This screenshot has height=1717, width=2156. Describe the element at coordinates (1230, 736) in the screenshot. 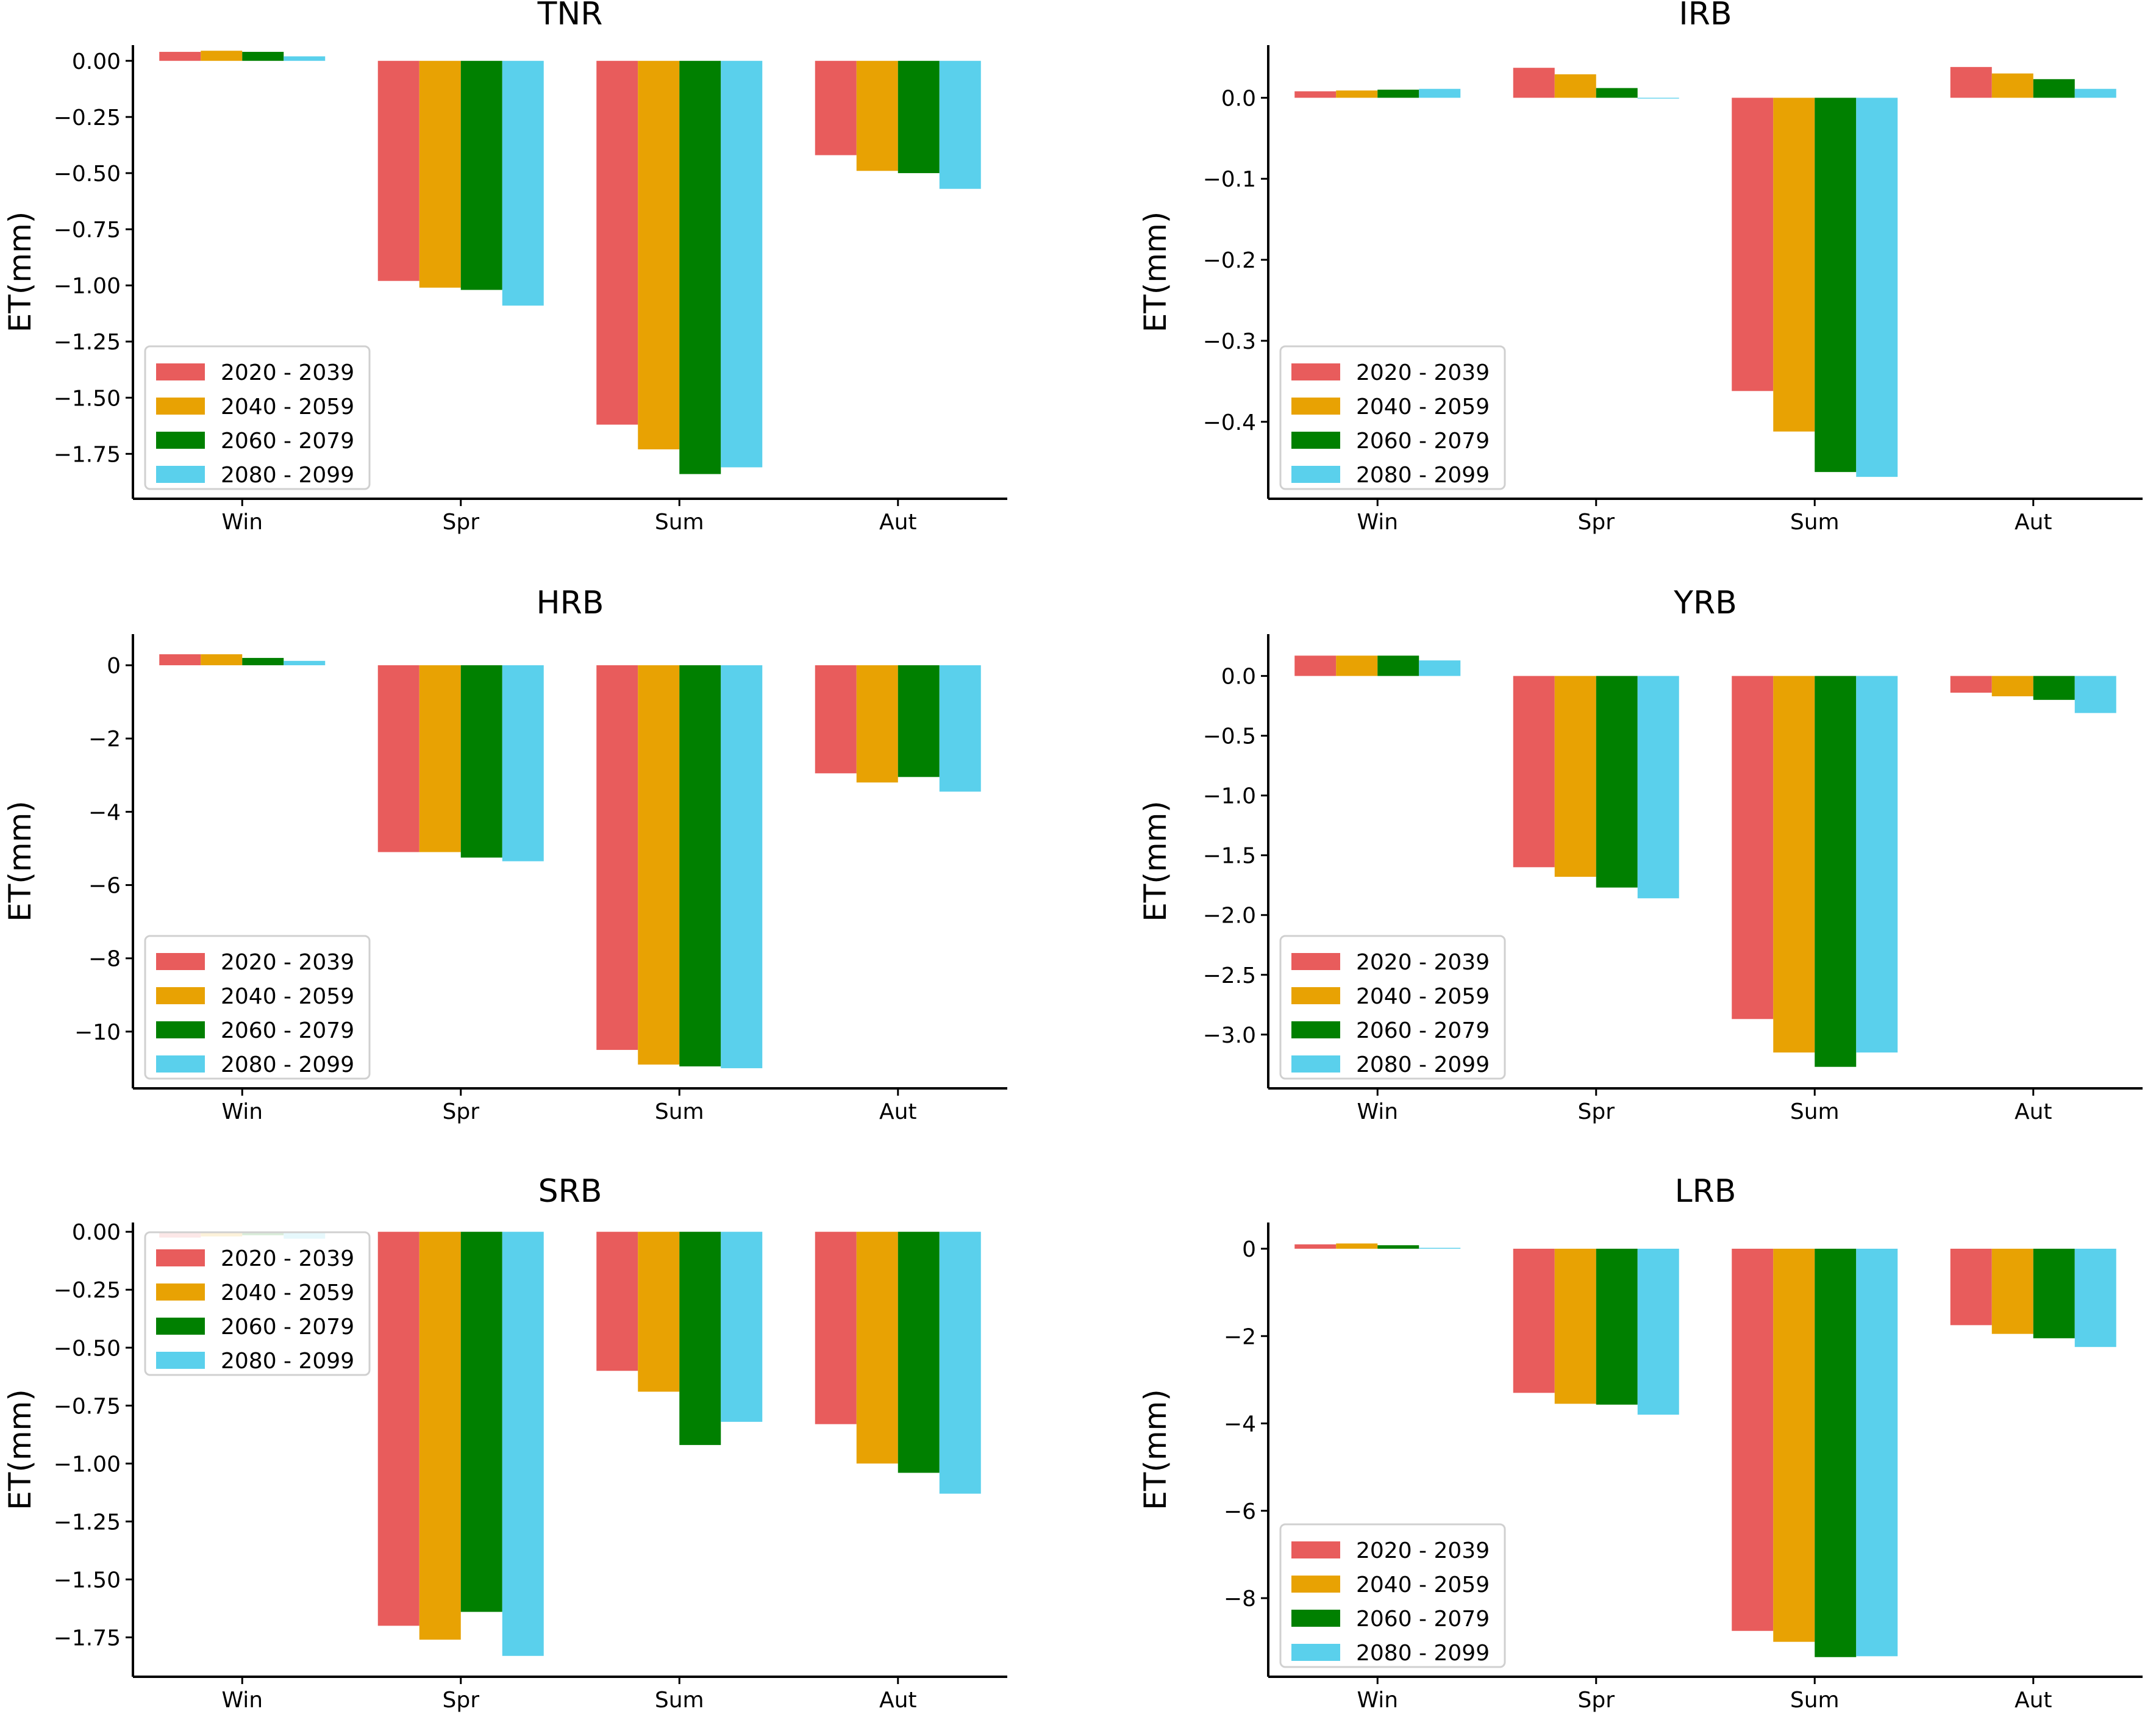

I see `y-tick-label: −0.5` at that location.